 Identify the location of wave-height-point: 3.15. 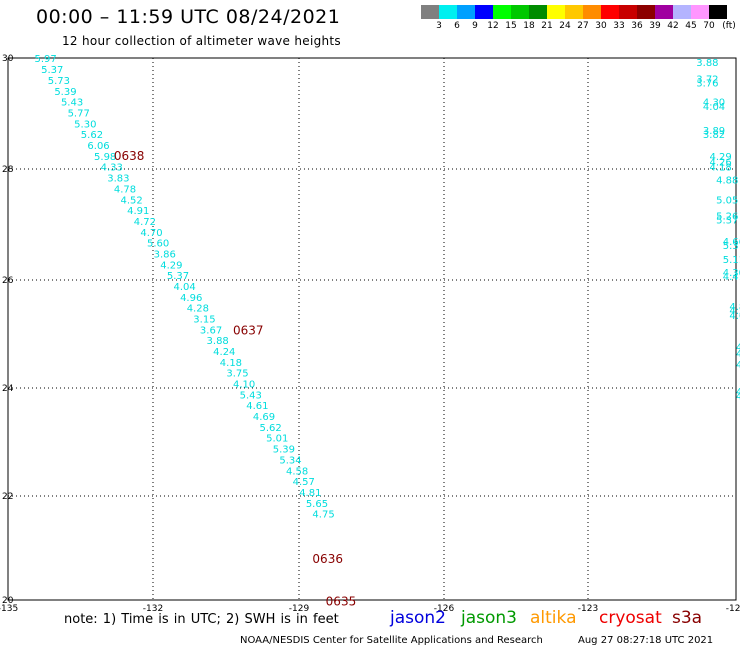
(204, 319).